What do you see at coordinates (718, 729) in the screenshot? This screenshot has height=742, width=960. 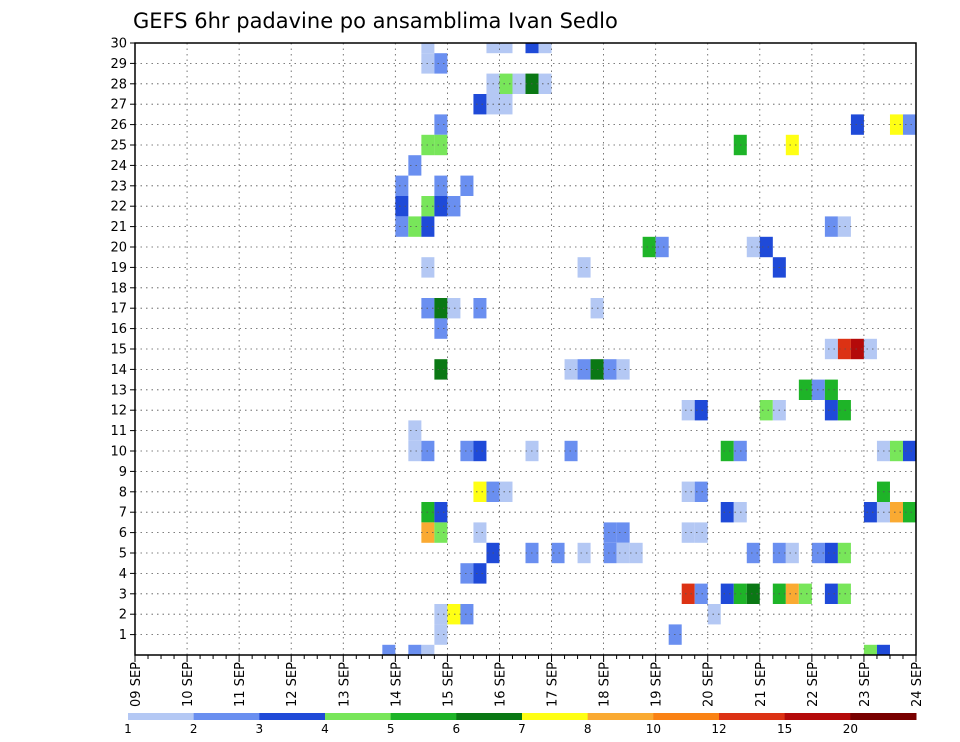 I see `legend-label: 12` at bounding box center [718, 729].